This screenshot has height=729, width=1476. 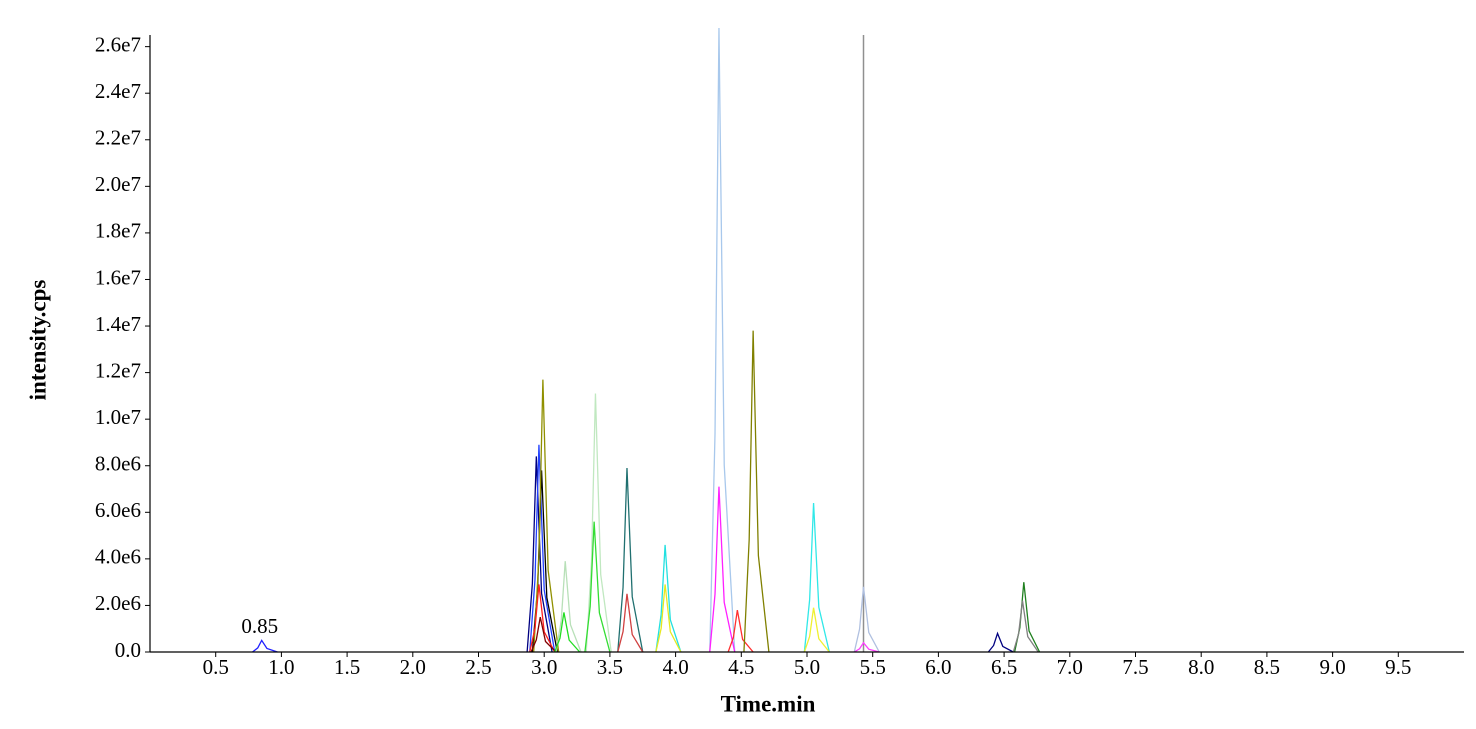 What do you see at coordinates (118, 557) in the screenshot?
I see `y-tick-label: 4.0e6` at bounding box center [118, 557].